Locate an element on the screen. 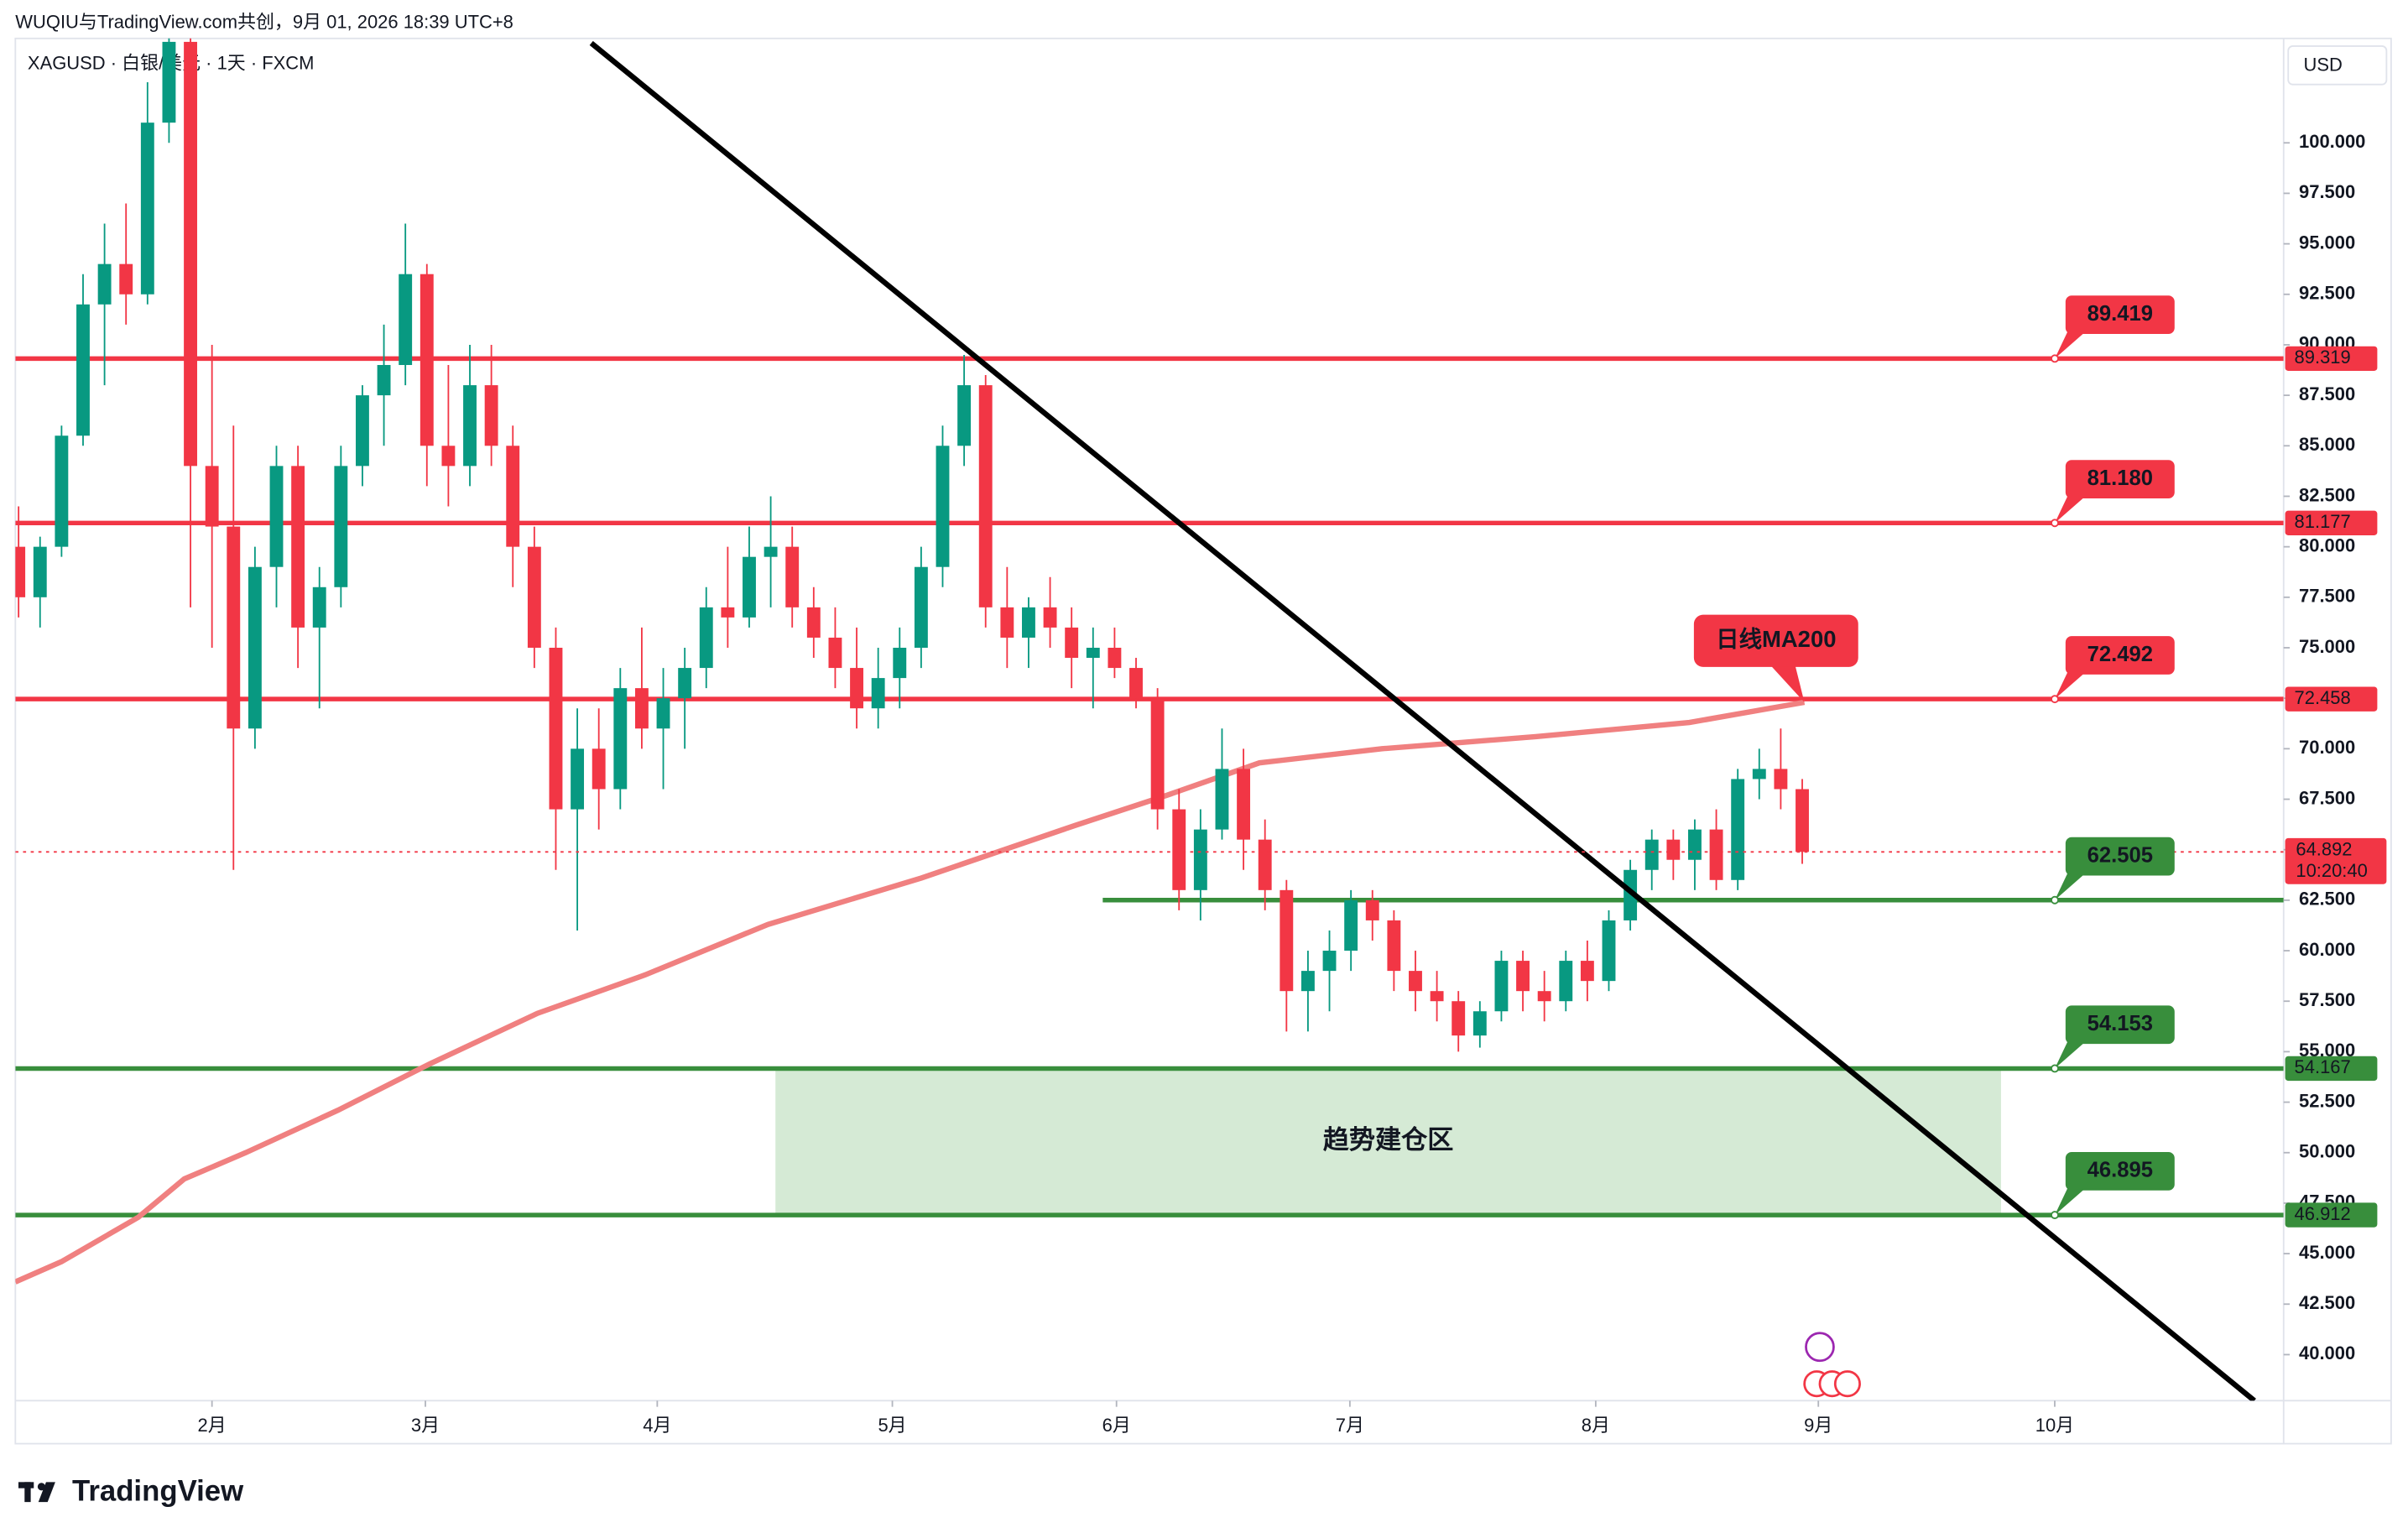  ma-callout-label: 日线MA200 is located at coordinates (1776, 639).